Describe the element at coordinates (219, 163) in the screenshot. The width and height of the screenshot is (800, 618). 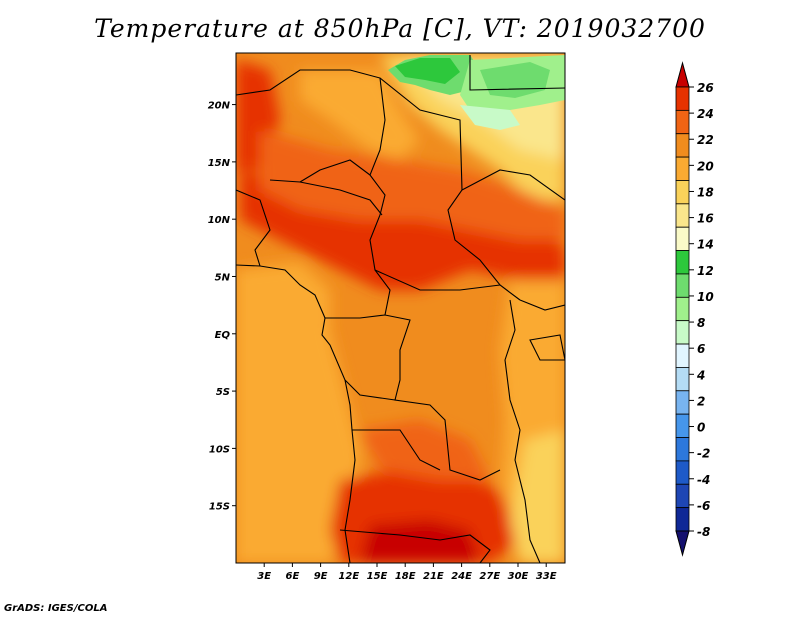
I see `lat-tick-label: 15N` at that location.